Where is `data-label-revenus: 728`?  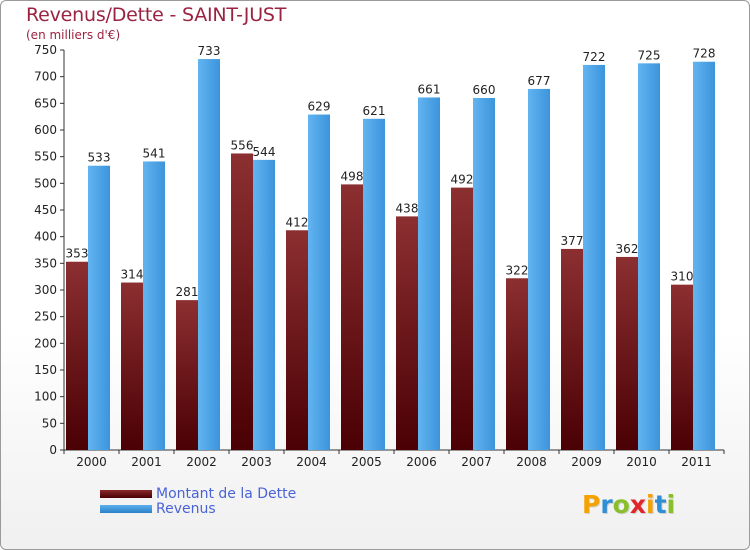 data-label-revenus: 728 is located at coordinates (704, 54).